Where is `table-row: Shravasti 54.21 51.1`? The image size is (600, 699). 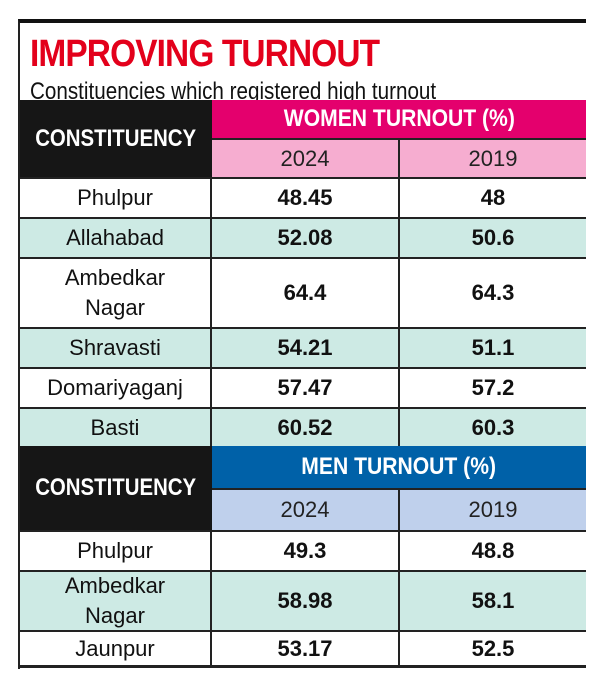 table-row: Shravasti 54.21 51.1 is located at coordinates (303, 347).